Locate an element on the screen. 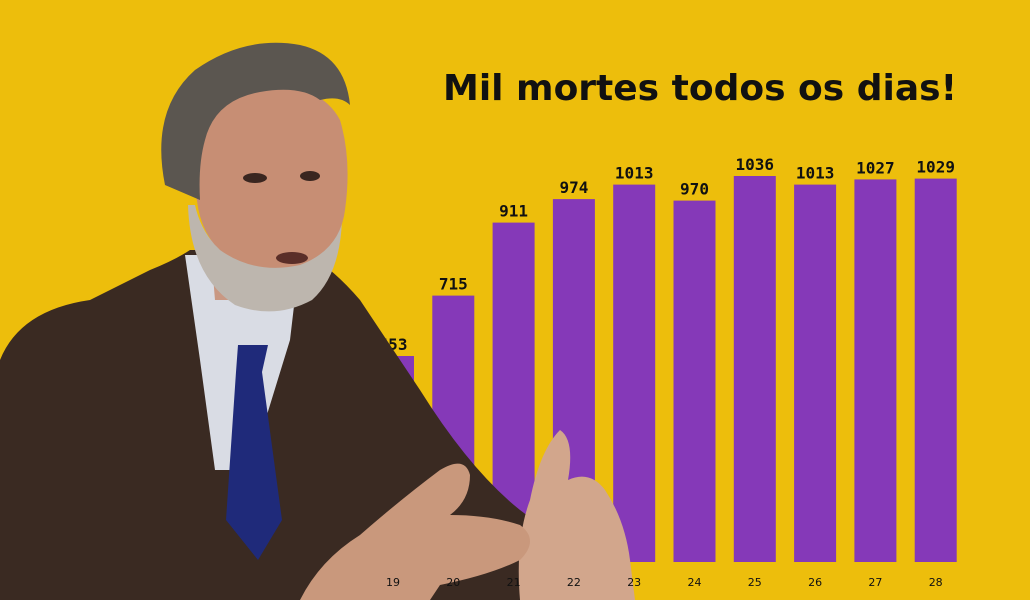 The image size is (1030, 600). x-tick-25: 25 is located at coordinates (755, 582).